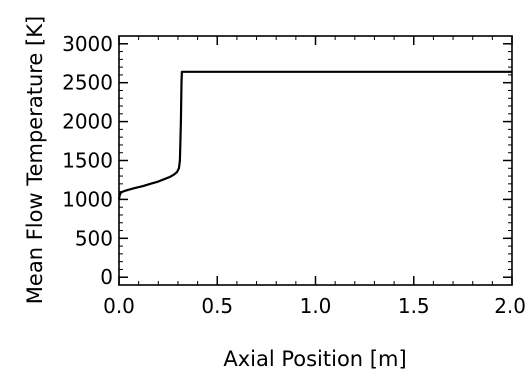 This screenshot has height=377, width=530. What do you see at coordinates (87, 122) in the screenshot?
I see `y-tick-label: 2000` at bounding box center [87, 122].